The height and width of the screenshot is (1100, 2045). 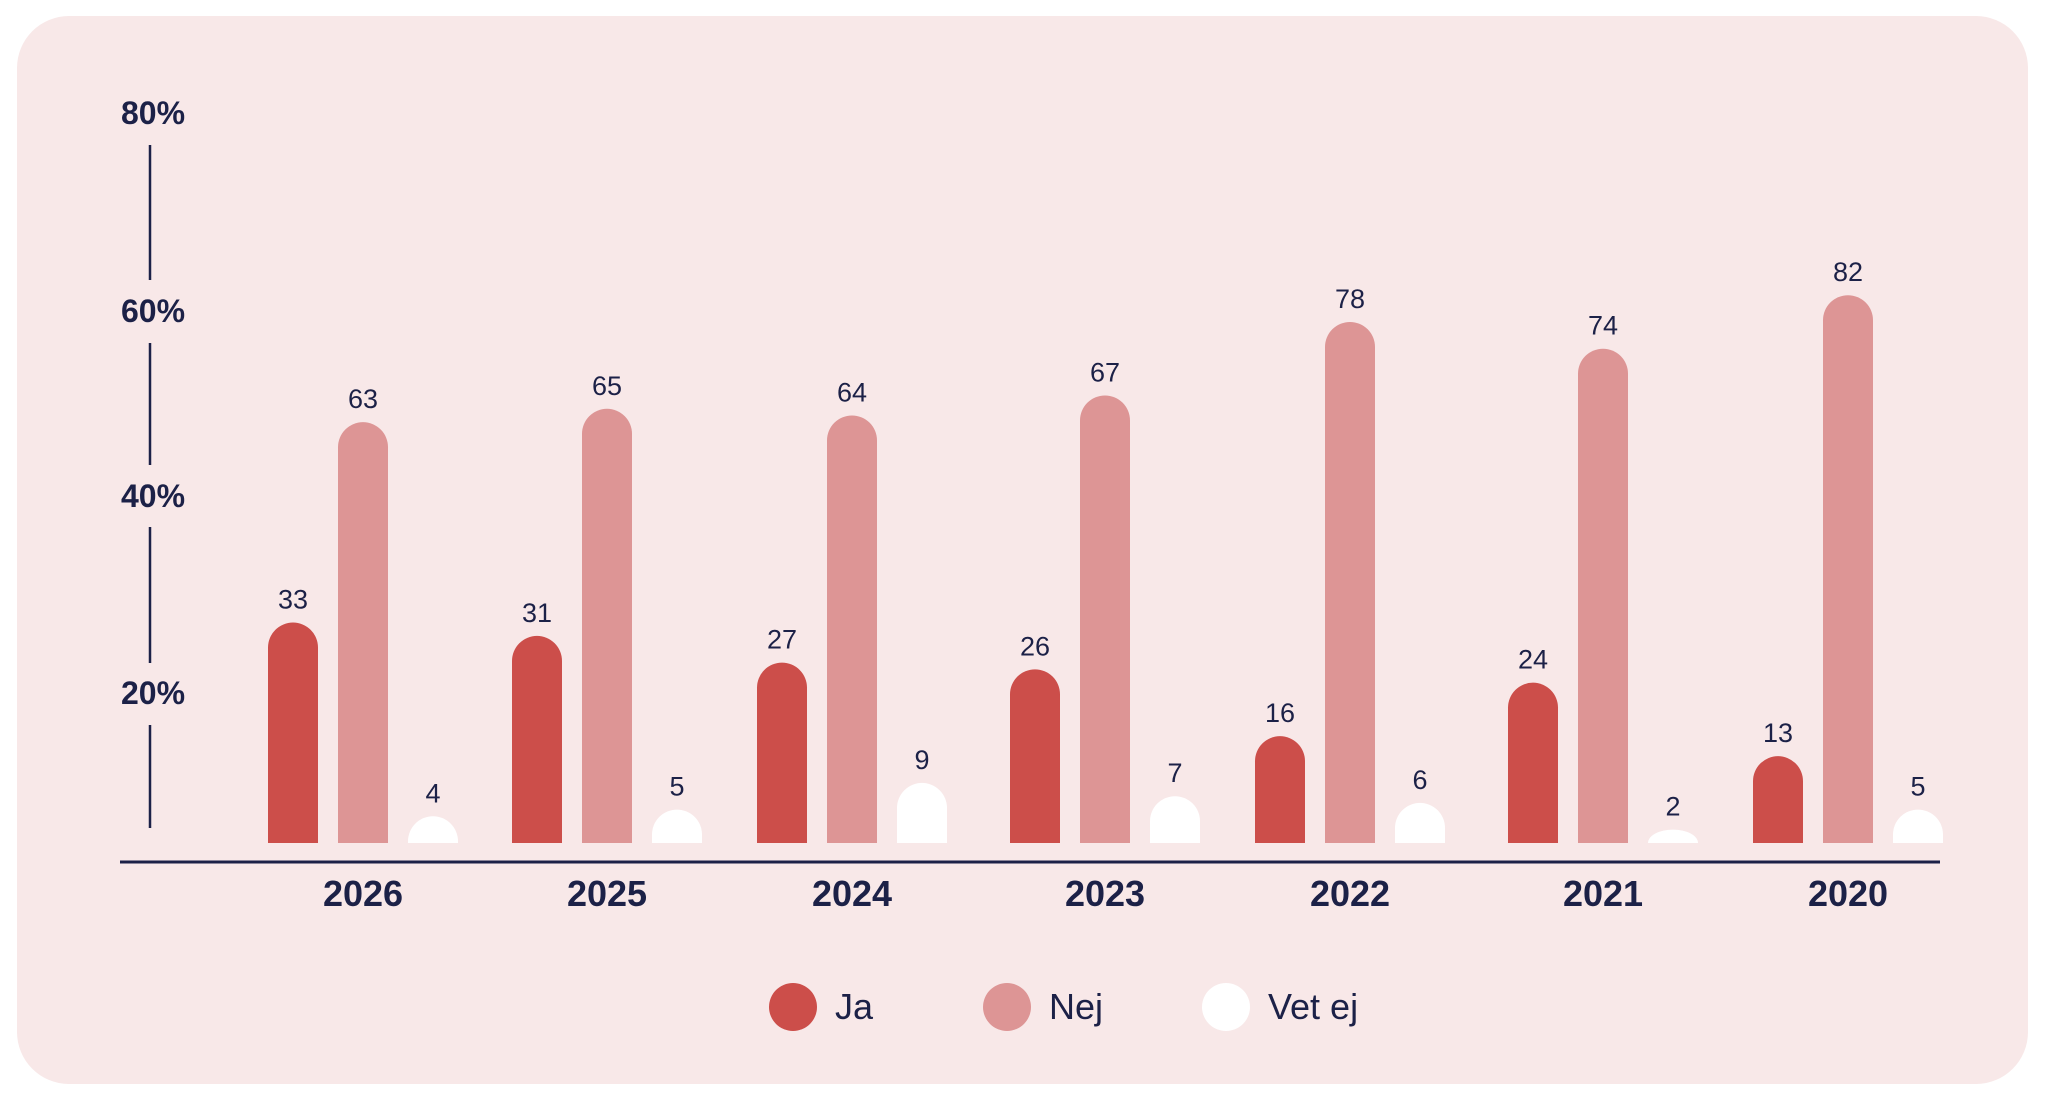 What do you see at coordinates (821, 1007) in the screenshot?
I see `legend-item-ja: Ja` at bounding box center [821, 1007].